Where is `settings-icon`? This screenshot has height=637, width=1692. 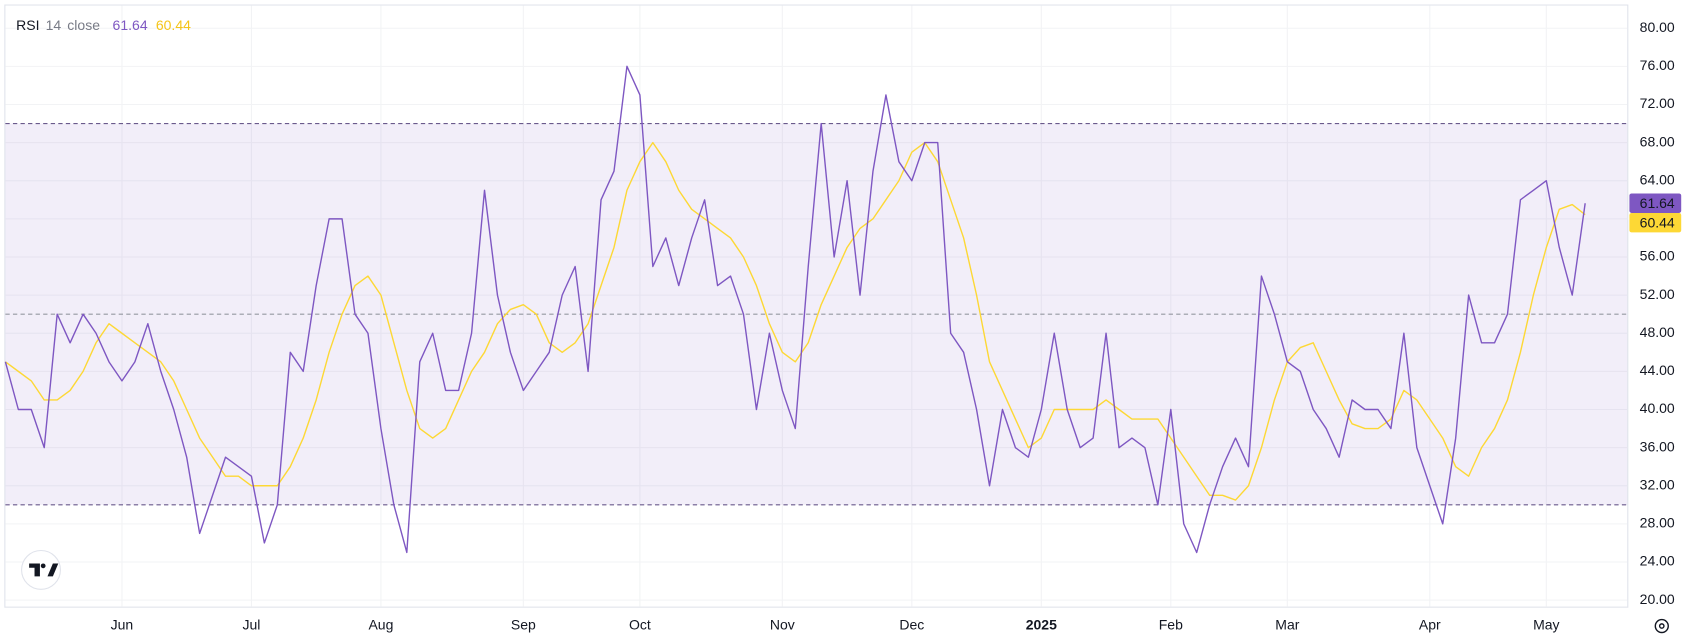
settings-icon is located at coordinates (1661, 626).